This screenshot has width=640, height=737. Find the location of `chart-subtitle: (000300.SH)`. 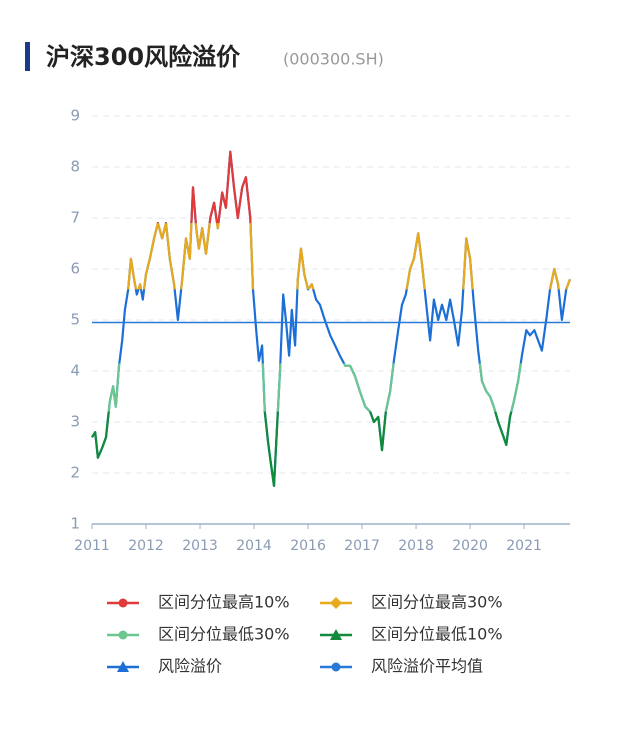

chart-subtitle: (000300.SH) is located at coordinates (333, 59).